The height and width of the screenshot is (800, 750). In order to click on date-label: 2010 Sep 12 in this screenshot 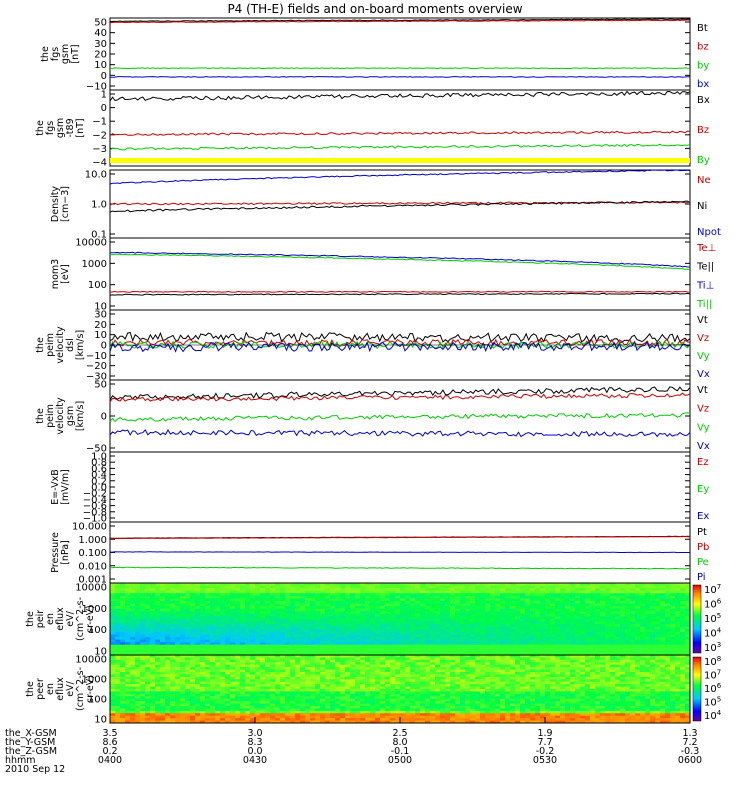, I will do `click(35, 769)`.